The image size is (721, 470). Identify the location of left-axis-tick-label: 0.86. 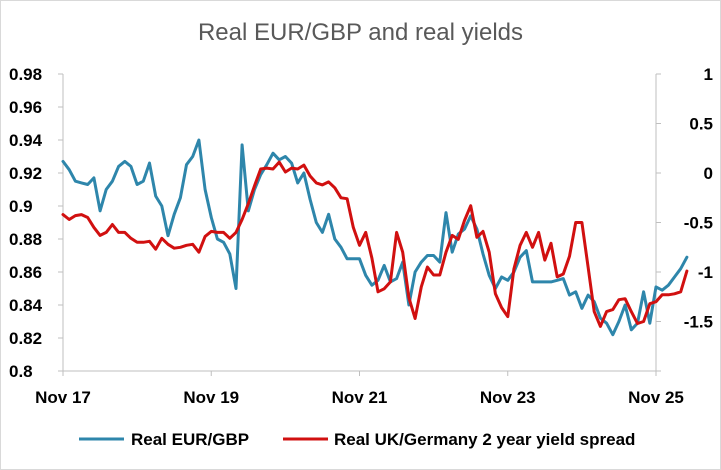
(25, 272).